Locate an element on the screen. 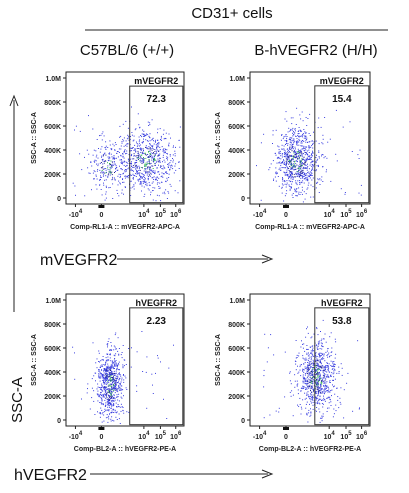  row-label-2: hVEGFR2 is located at coordinates (50, 475).